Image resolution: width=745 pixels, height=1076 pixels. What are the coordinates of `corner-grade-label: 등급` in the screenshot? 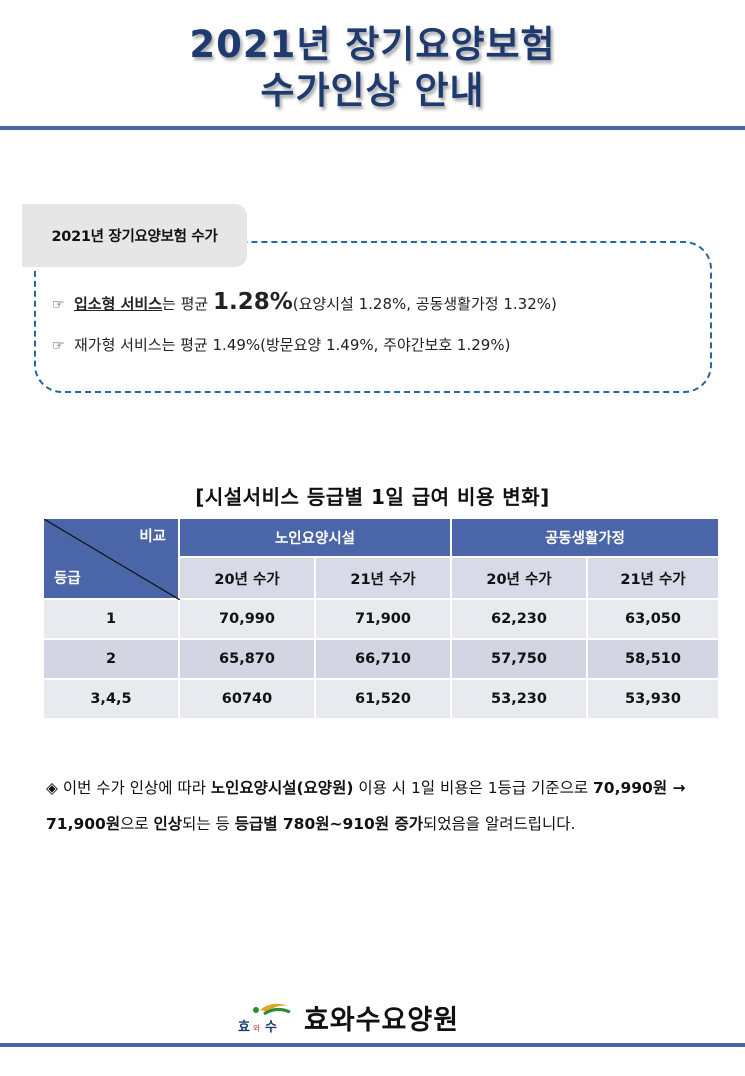 It's located at (67, 579).